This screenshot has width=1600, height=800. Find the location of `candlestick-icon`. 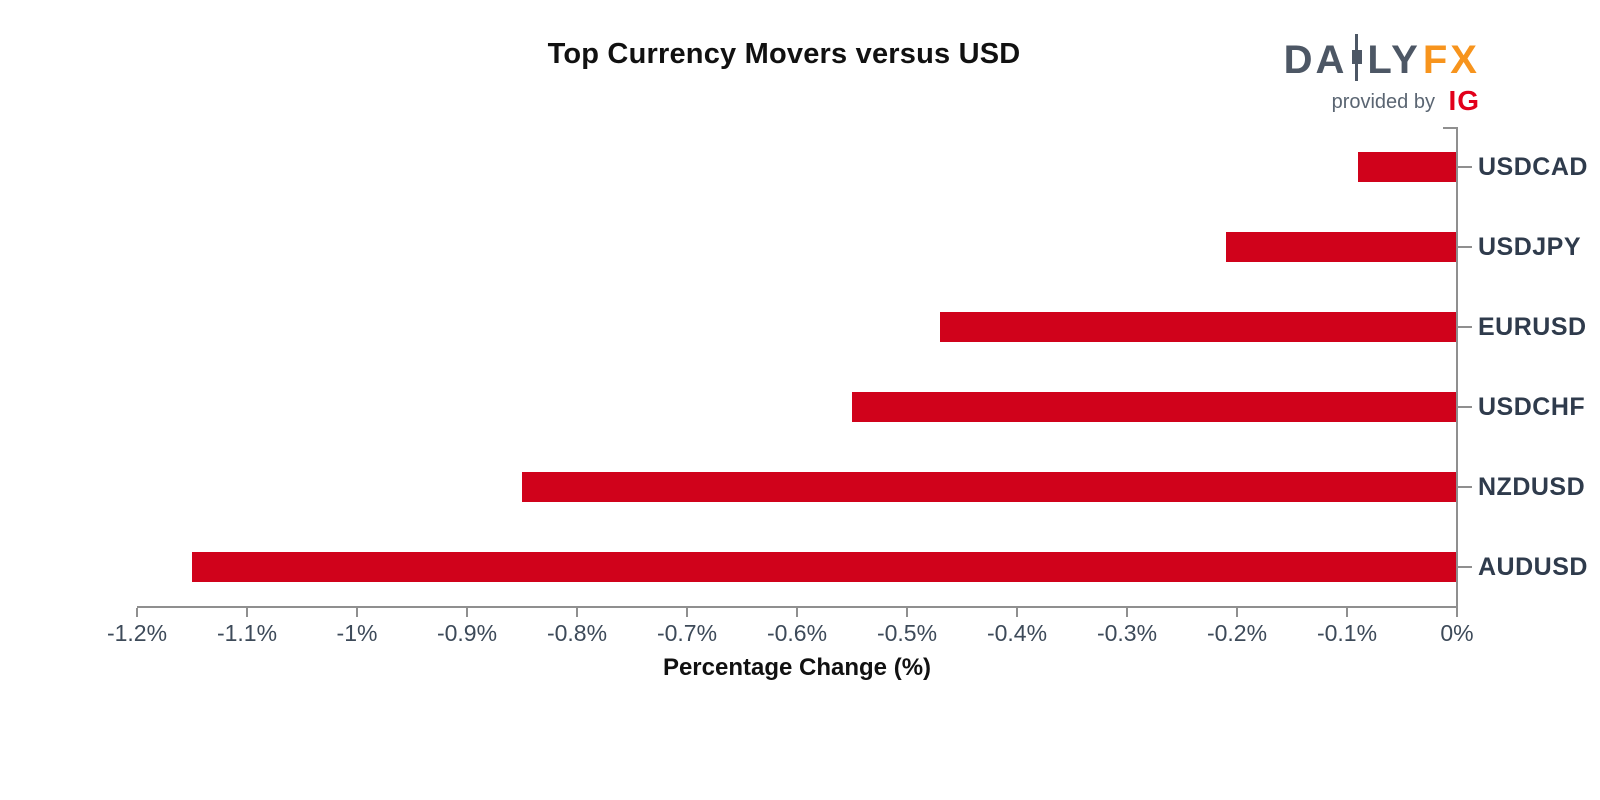

candlestick-icon is located at coordinates (1357, 57).